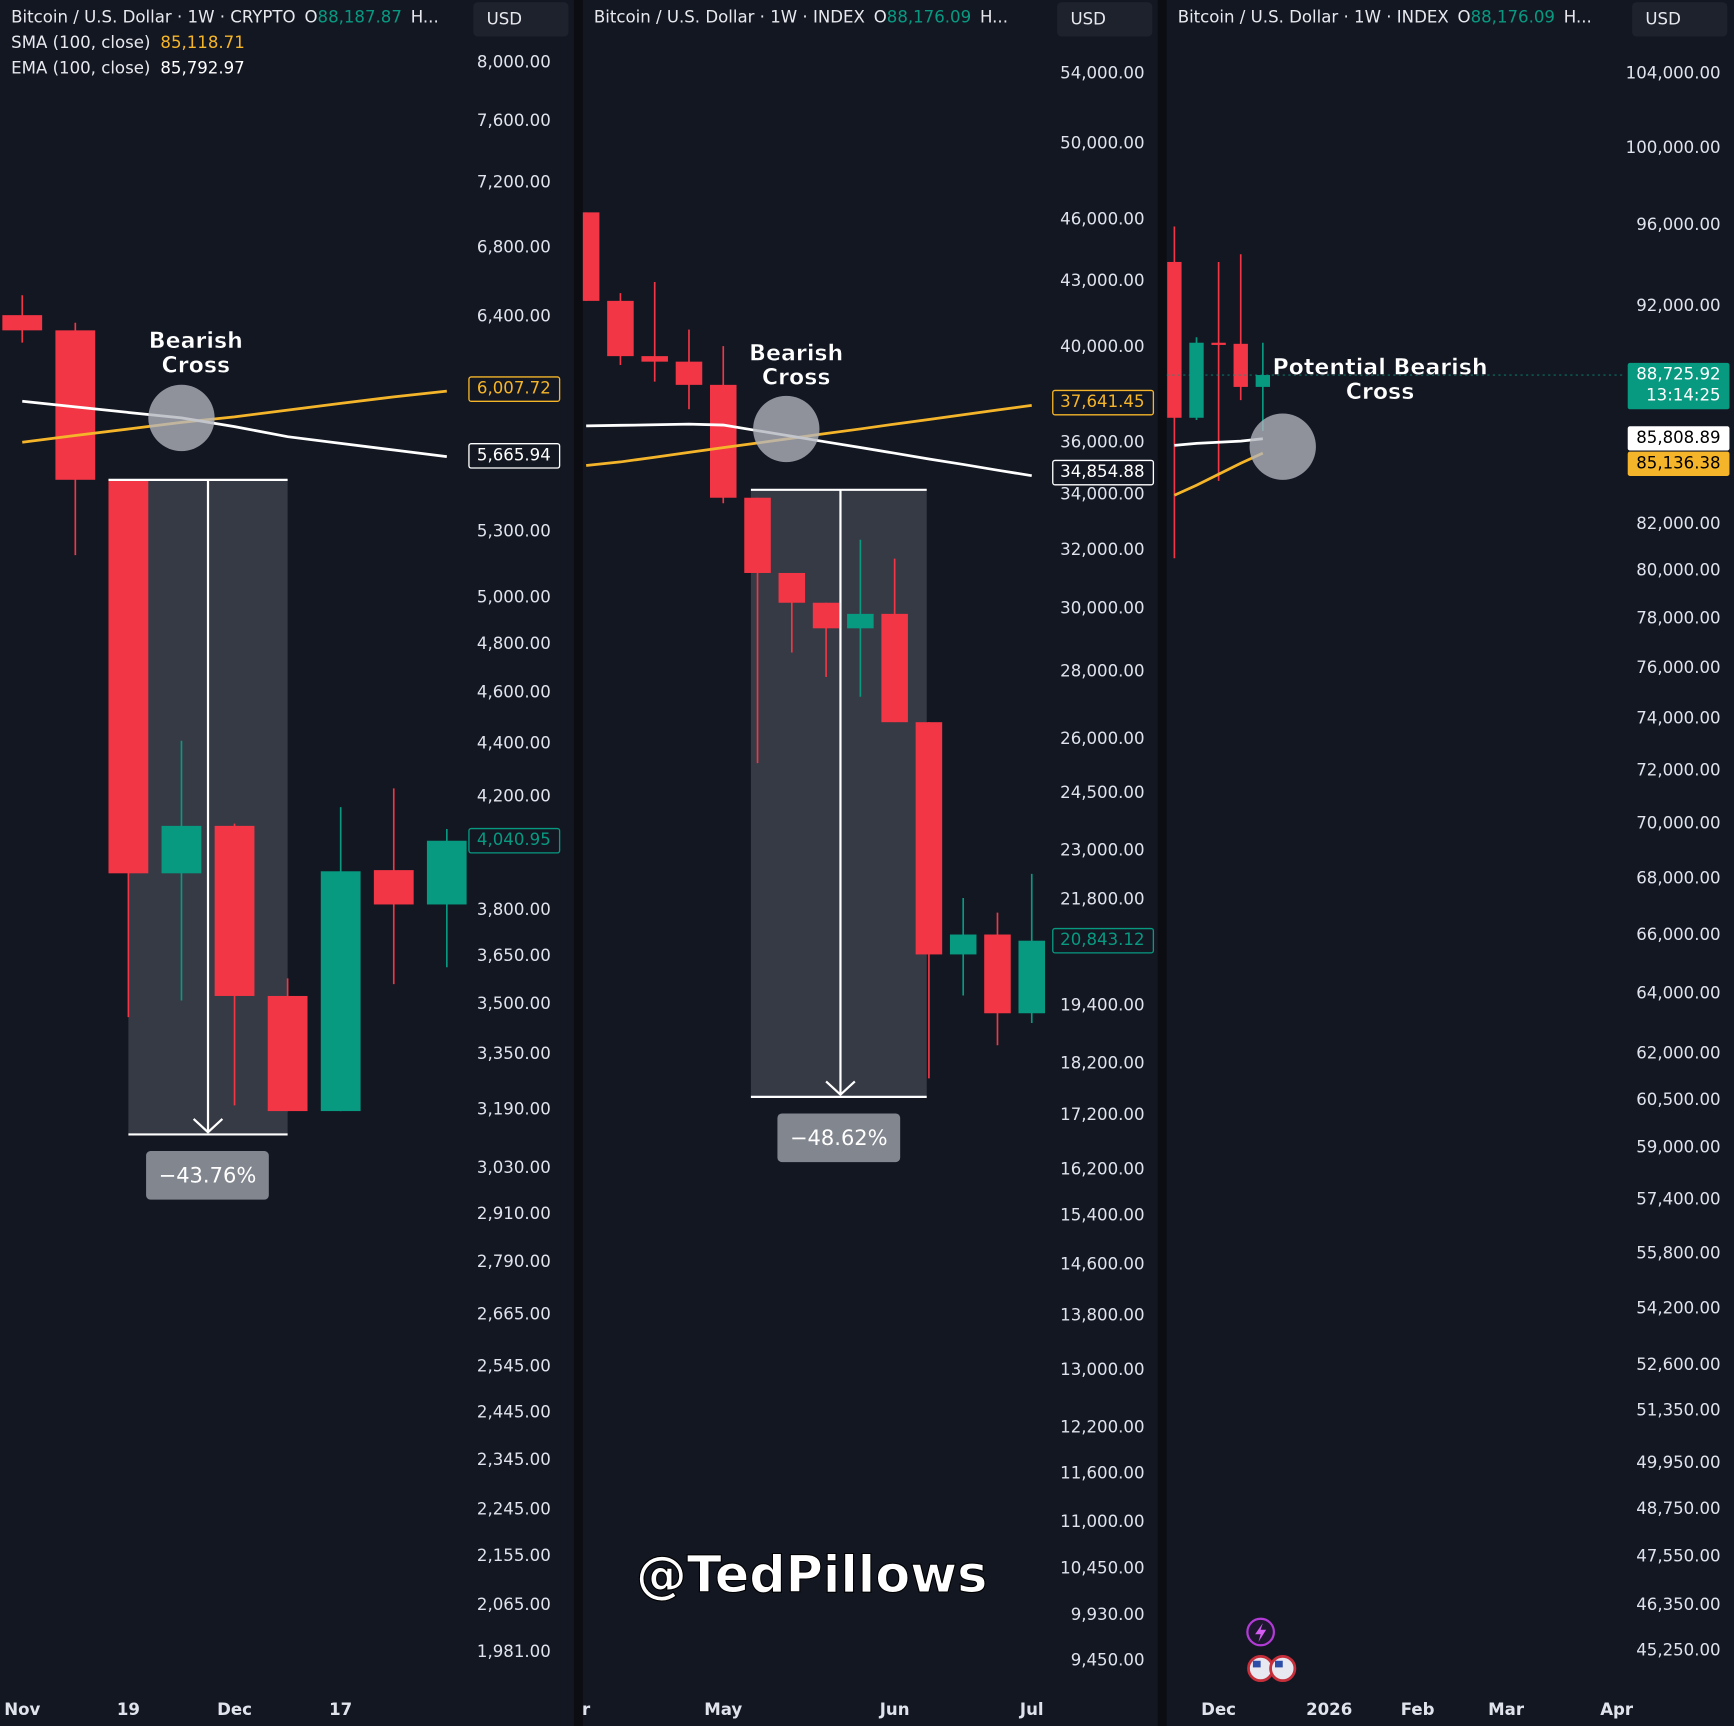 Image resolution: width=1734 pixels, height=1726 pixels. What do you see at coordinates (811, 1574) in the screenshot?
I see `watermark: @TedPillows` at bounding box center [811, 1574].